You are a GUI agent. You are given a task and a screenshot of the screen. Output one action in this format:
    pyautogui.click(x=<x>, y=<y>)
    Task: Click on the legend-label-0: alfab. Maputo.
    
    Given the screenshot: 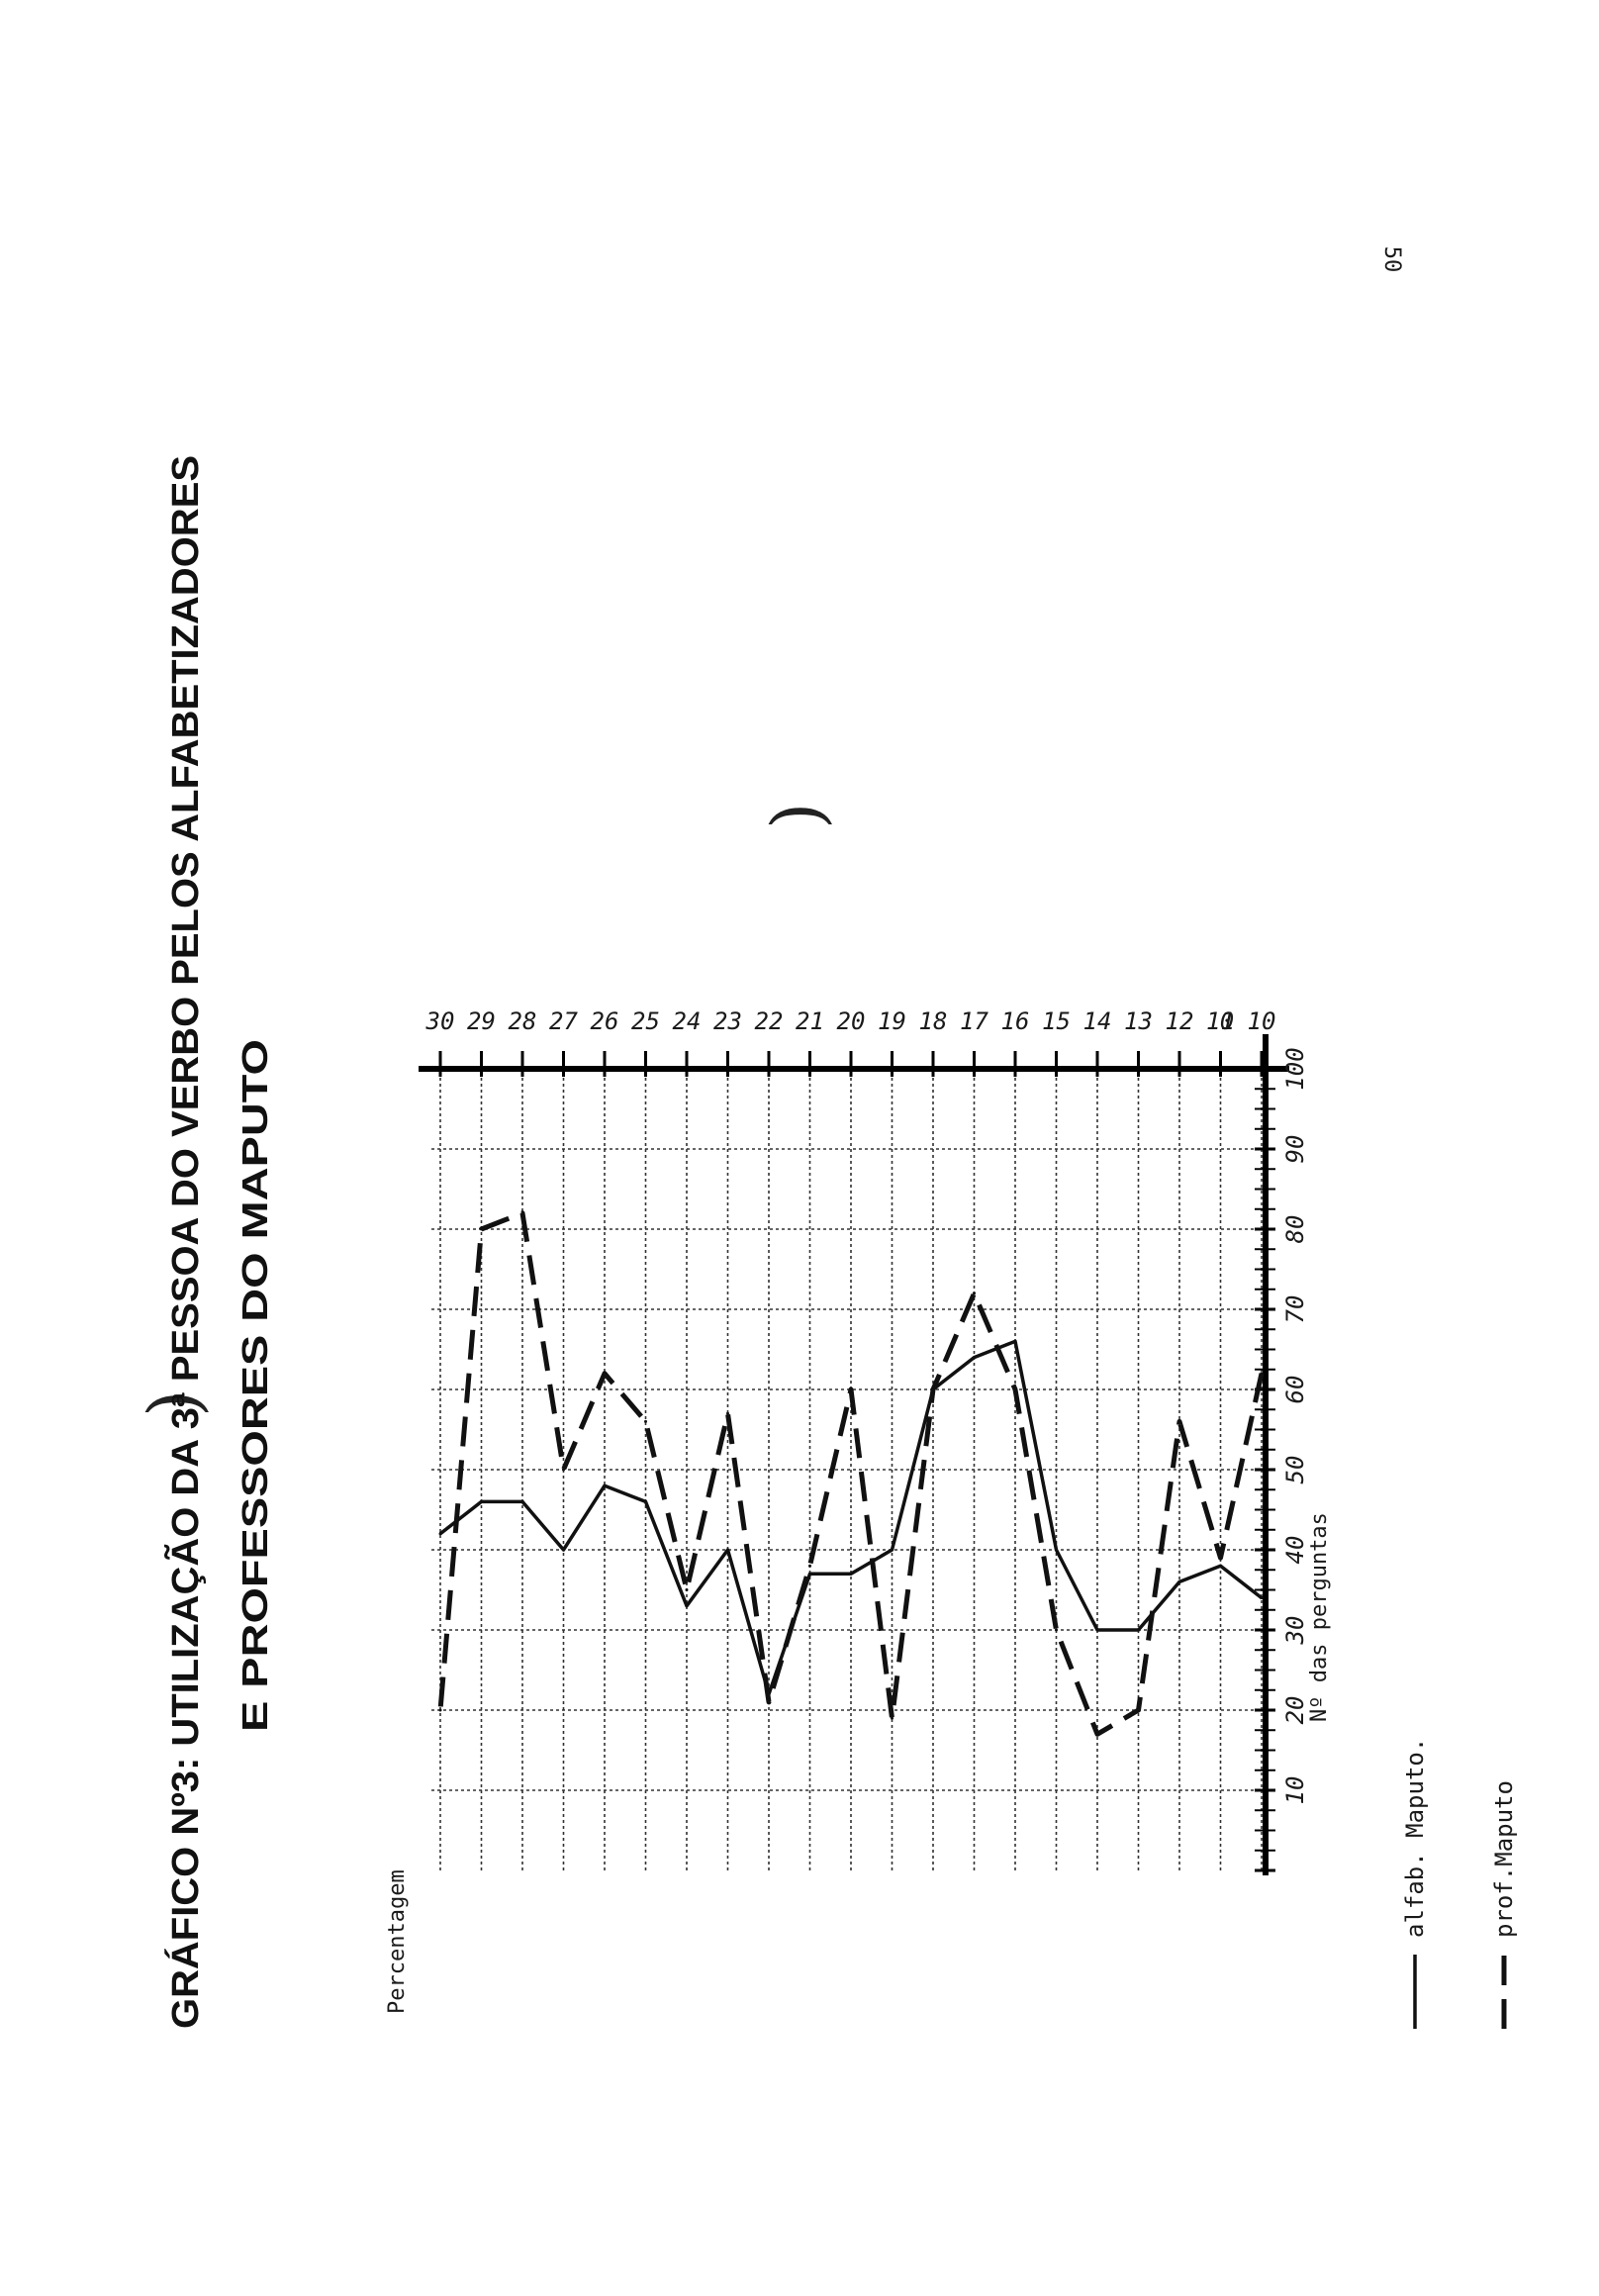 What is the action you would take?
    pyautogui.click(x=1415, y=1838)
    